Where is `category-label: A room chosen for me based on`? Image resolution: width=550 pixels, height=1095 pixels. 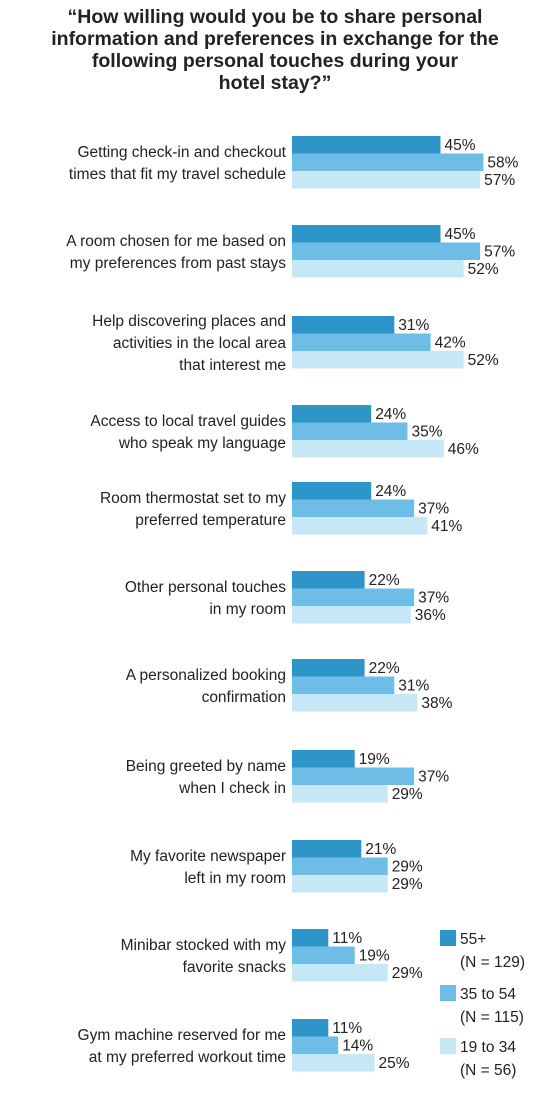 category-label: A room chosen for me based on is located at coordinates (176, 241).